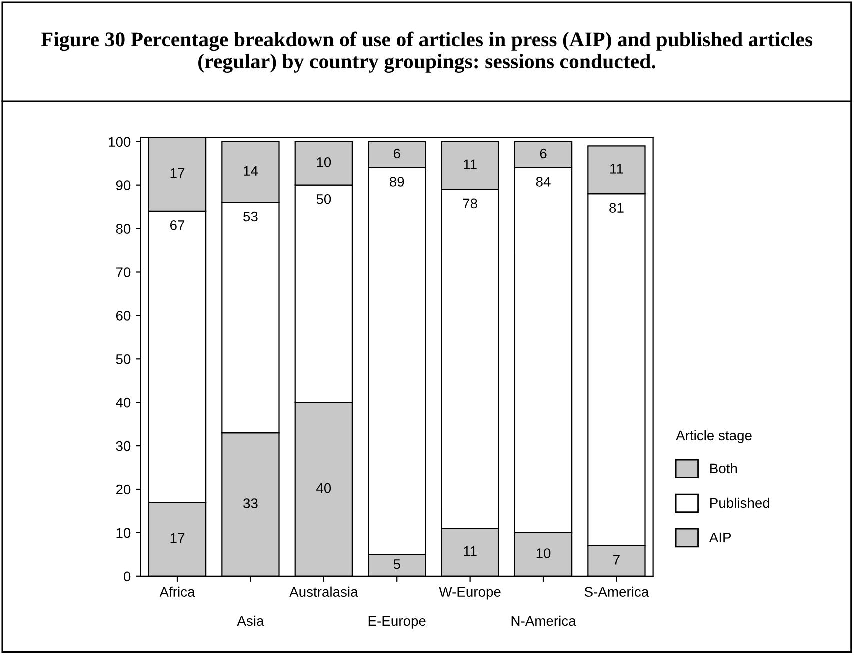 The height and width of the screenshot is (655, 854). What do you see at coordinates (397, 182) in the screenshot?
I see `data-label: 89` at bounding box center [397, 182].